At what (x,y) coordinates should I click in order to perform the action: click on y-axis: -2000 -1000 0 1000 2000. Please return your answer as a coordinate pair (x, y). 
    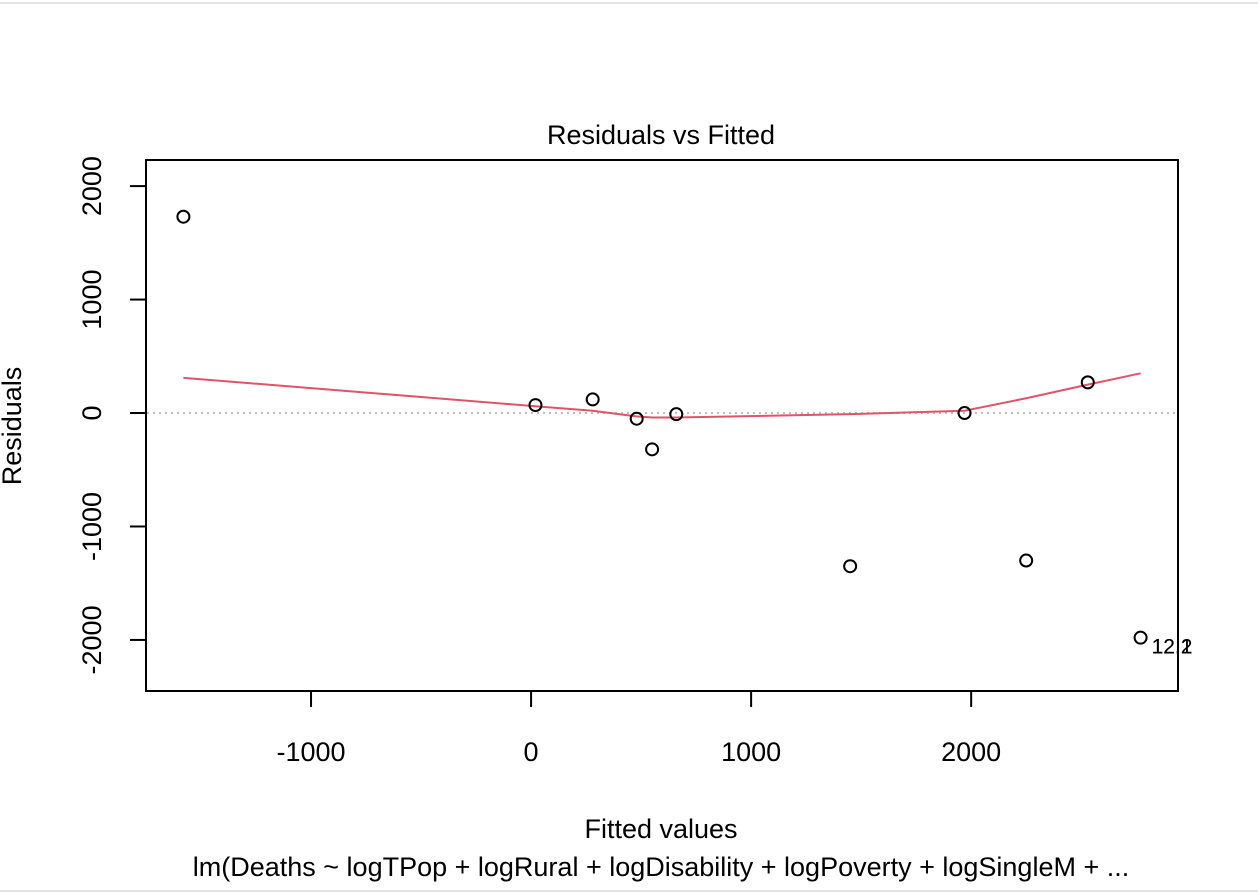
    Looking at the image, I should click on (112, 415).